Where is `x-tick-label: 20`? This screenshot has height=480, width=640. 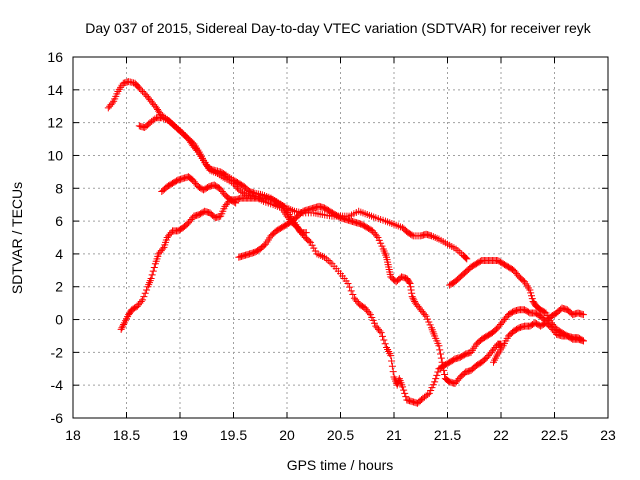
x-tick-label: 20 is located at coordinates (287, 435).